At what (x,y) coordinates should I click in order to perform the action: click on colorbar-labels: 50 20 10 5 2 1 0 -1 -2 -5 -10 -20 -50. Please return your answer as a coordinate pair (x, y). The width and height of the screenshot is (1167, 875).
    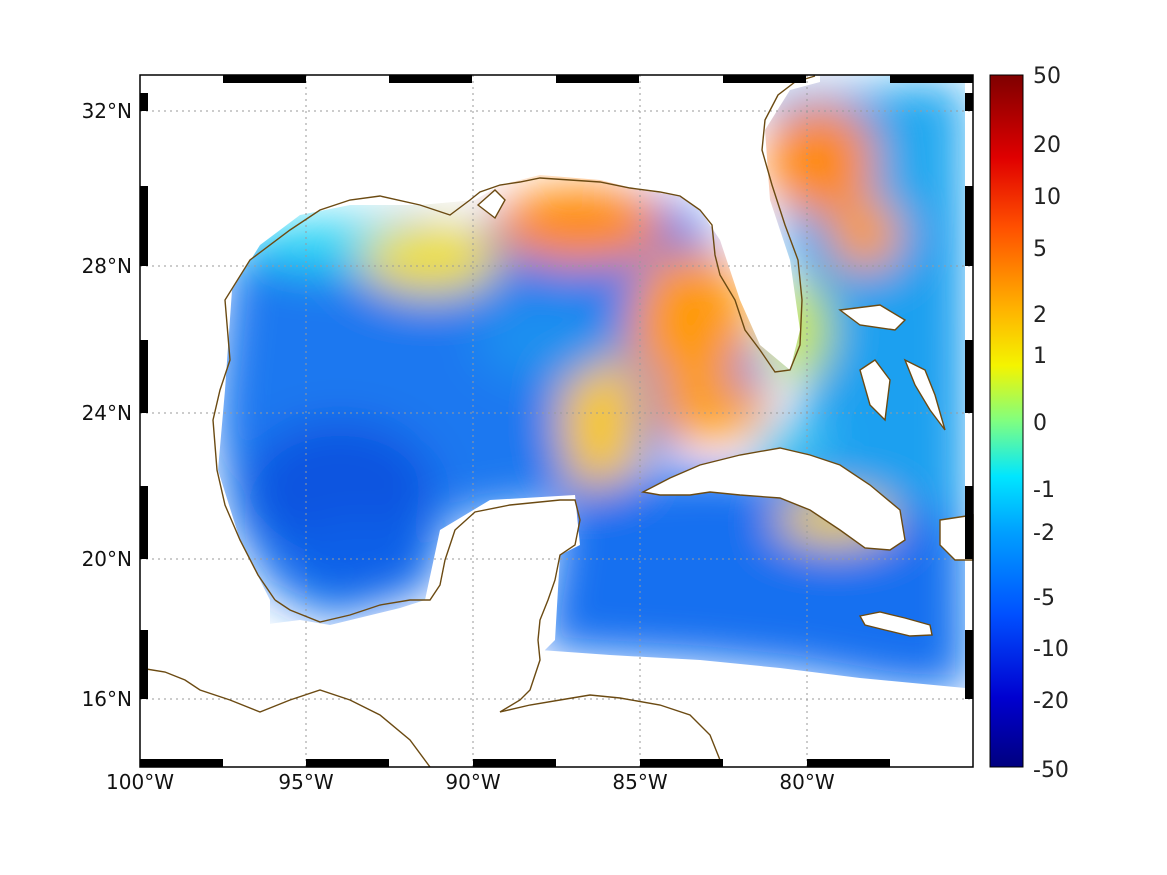
    Looking at the image, I should click on (1051, 423).